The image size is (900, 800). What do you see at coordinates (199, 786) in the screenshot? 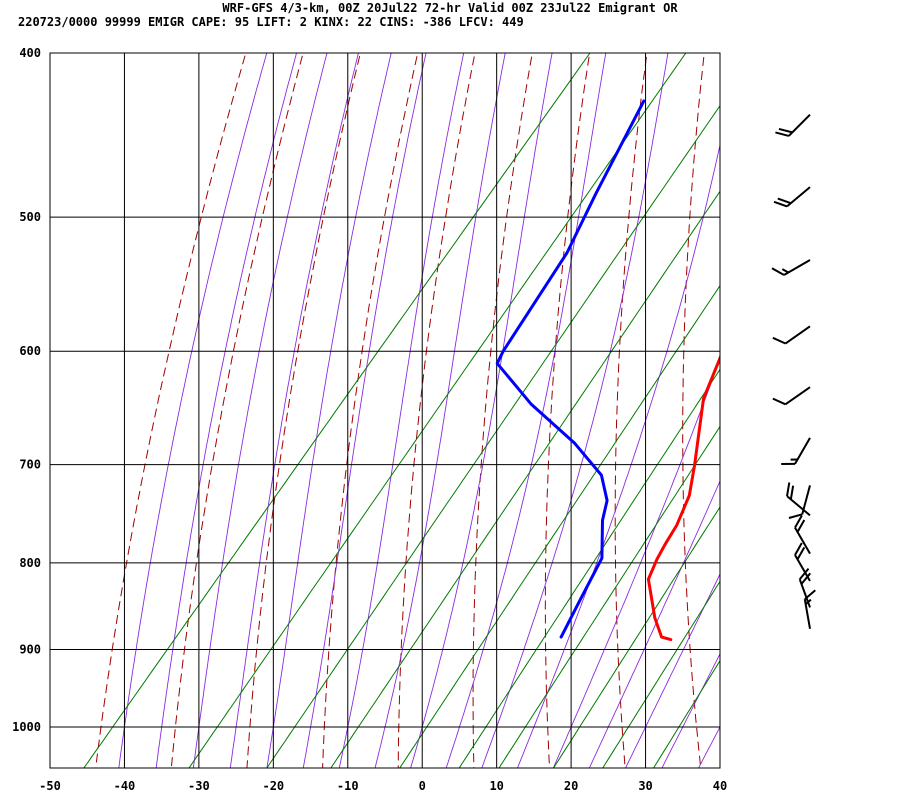
I see `x-tick-label: -30` at bounding box center [199, 786].